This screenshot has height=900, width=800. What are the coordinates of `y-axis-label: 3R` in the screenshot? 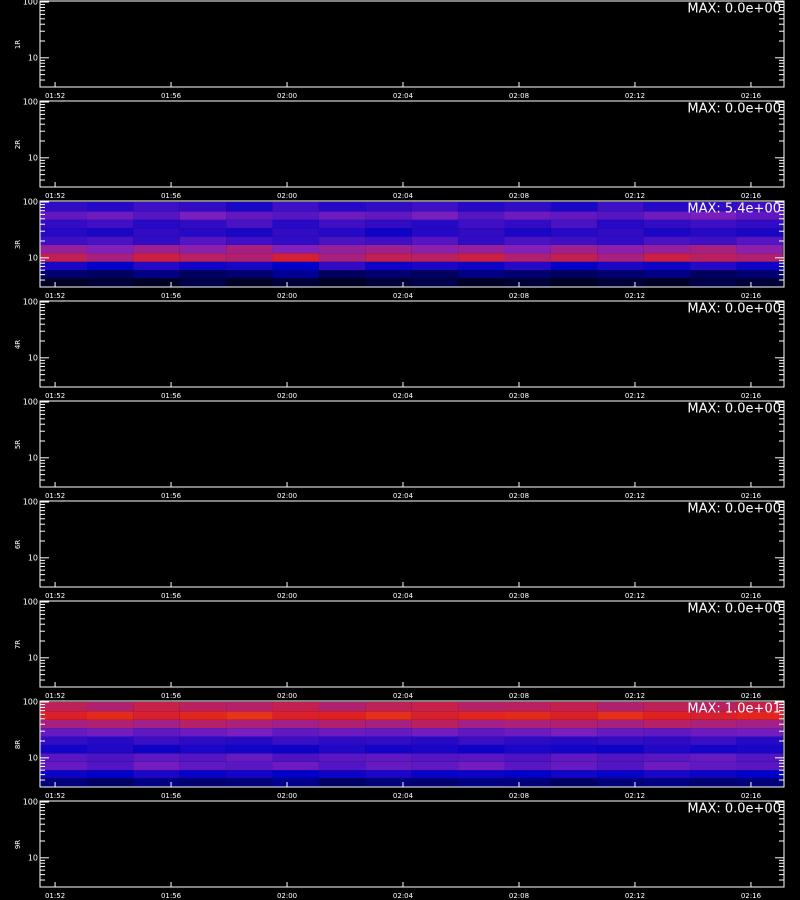 It's located at (18, 244).